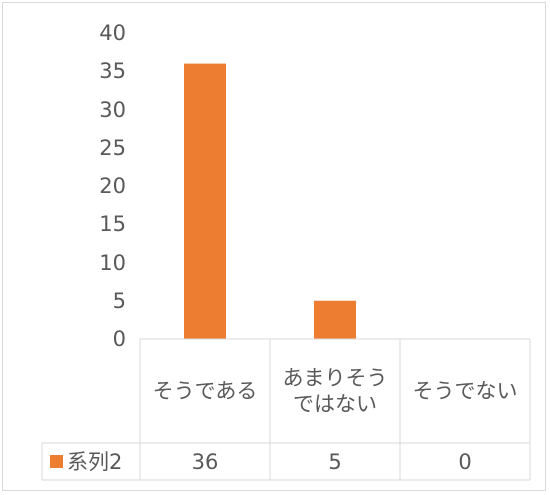 The height and width of the screenshot is (495, 550). Describe the element at coordinates (112, 33) in the screenshot. I see `y-tick-label: 40` at that location.